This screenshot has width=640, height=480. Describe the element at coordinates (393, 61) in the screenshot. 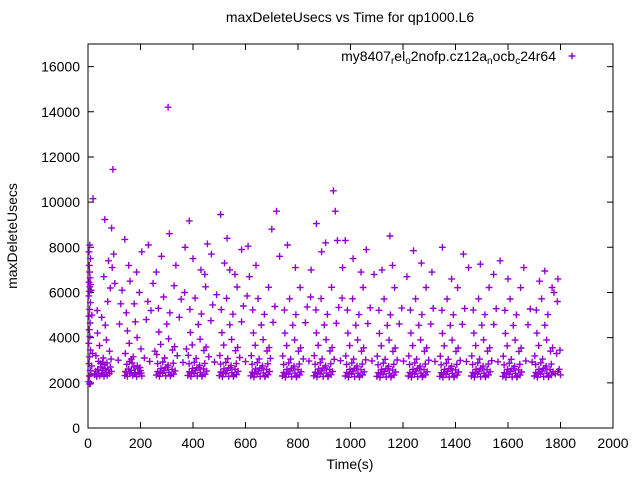

I see `legend-label-subscript: r` at that location.